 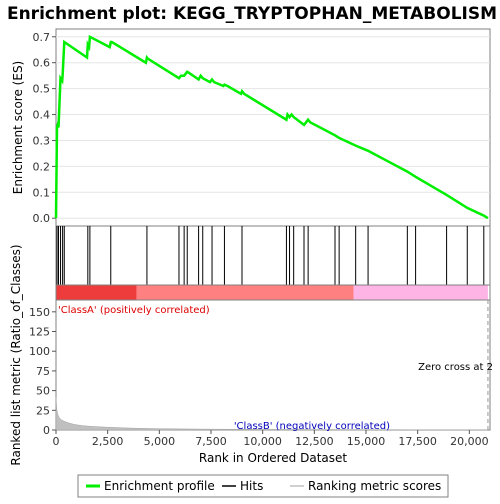 What do you see at coordinates (43, 391) in the screenshot?
I see `metric-ytick-label: 50` at bounding box center [43, 391].